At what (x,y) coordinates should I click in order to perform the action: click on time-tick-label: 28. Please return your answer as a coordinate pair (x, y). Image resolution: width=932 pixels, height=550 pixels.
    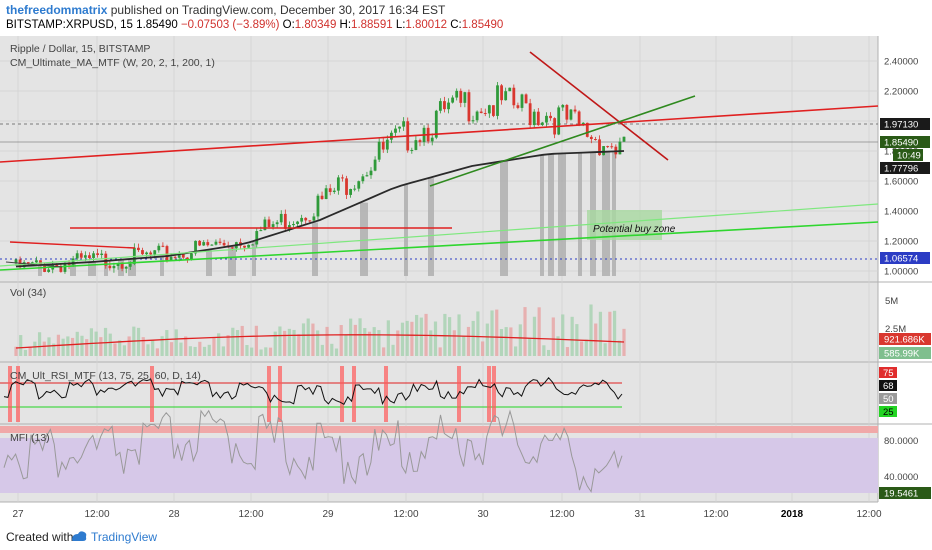
    Looking at the image, I should click on (174, 514).